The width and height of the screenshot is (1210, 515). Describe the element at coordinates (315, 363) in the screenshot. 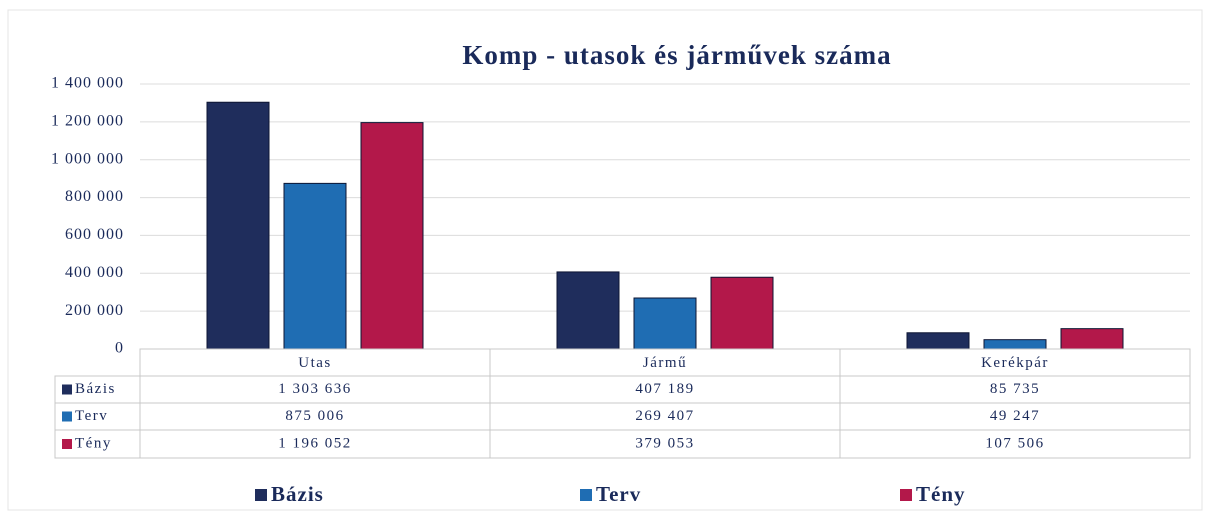

I see `x-tick-label: Utas` at that location.